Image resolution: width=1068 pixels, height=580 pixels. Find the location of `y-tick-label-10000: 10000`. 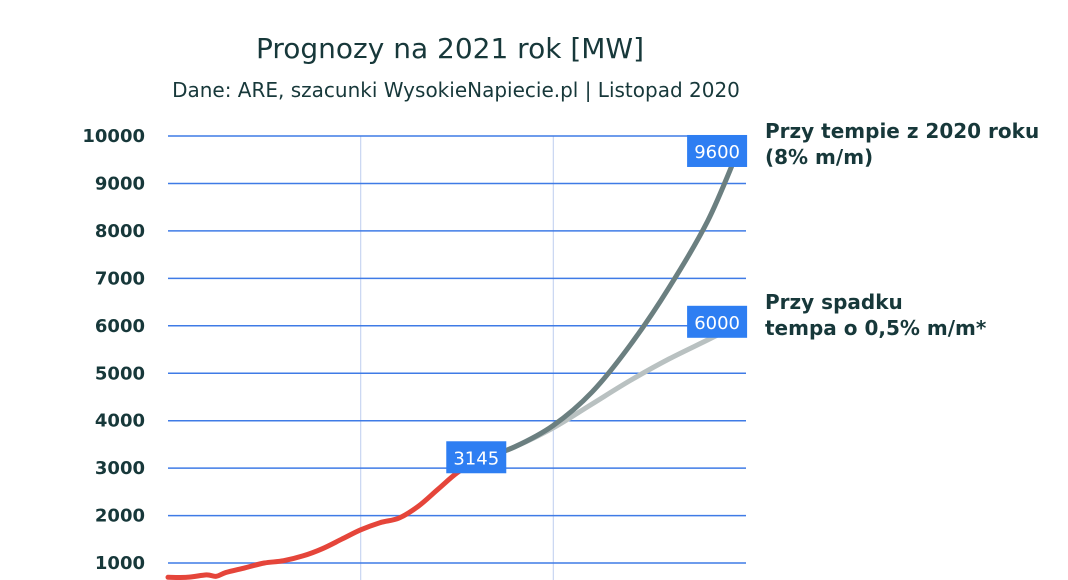

y-tick-label-10000: 10000 is located at coordinates (113, 136).